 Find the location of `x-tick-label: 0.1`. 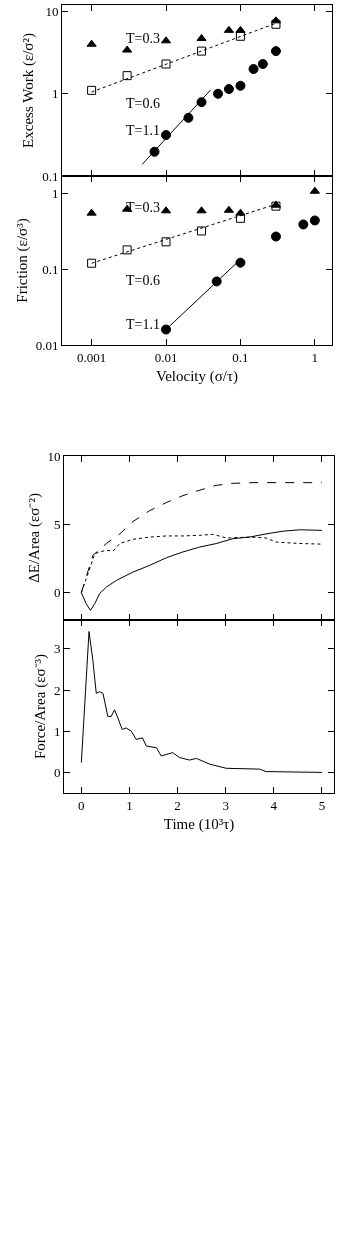

x-tick-label: 0.1 is located at coordinates (240, 357).